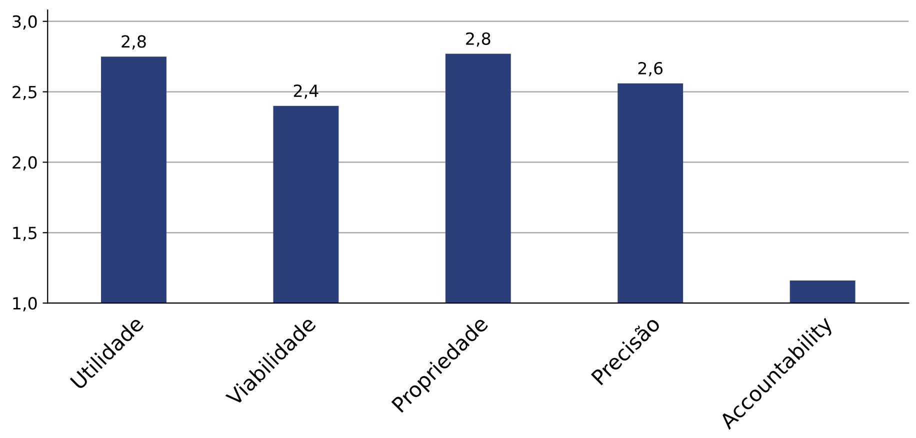 The image size is (916, 438). I want to click on y-tick-label: 2,0, so click(24, 163).